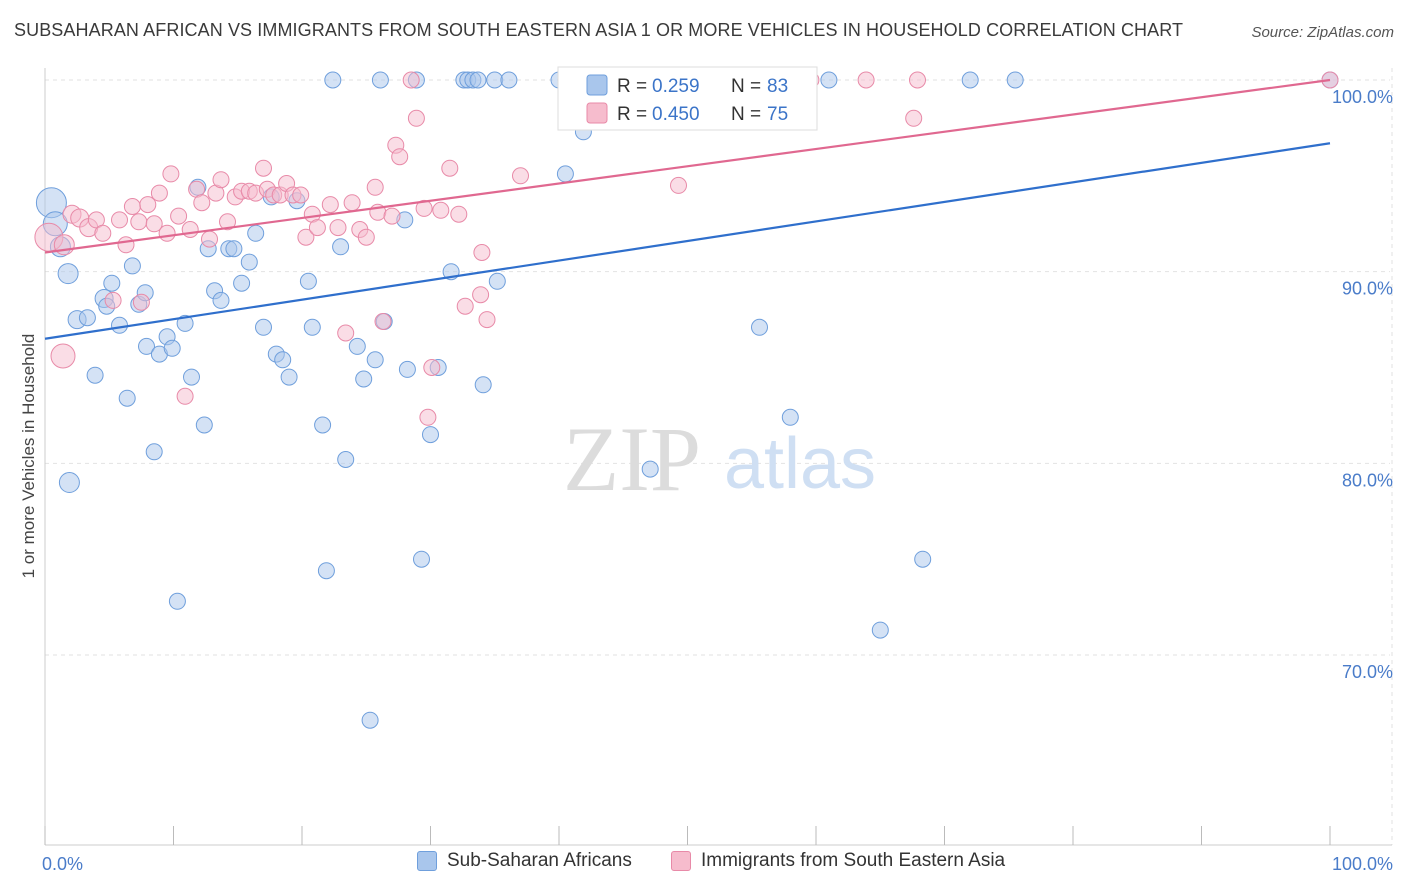 Image resolution: width=1406 pixels, height=892 pixels. Describe the element at coordinates (853, 860) in the screenshot. I see `legend-label-pink: Immigrants from South Eastern Asia` at that location.